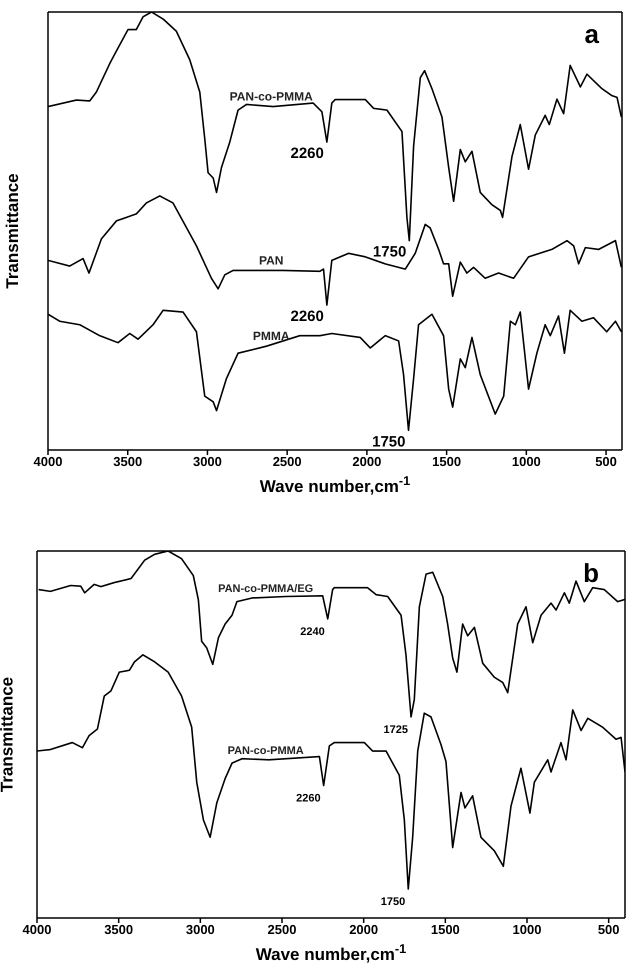 The width and height of the screenshot is (629, 977). Describe the element at coordinates (271, 260) in the screenshot. I see `series-label: PAN` at that location.